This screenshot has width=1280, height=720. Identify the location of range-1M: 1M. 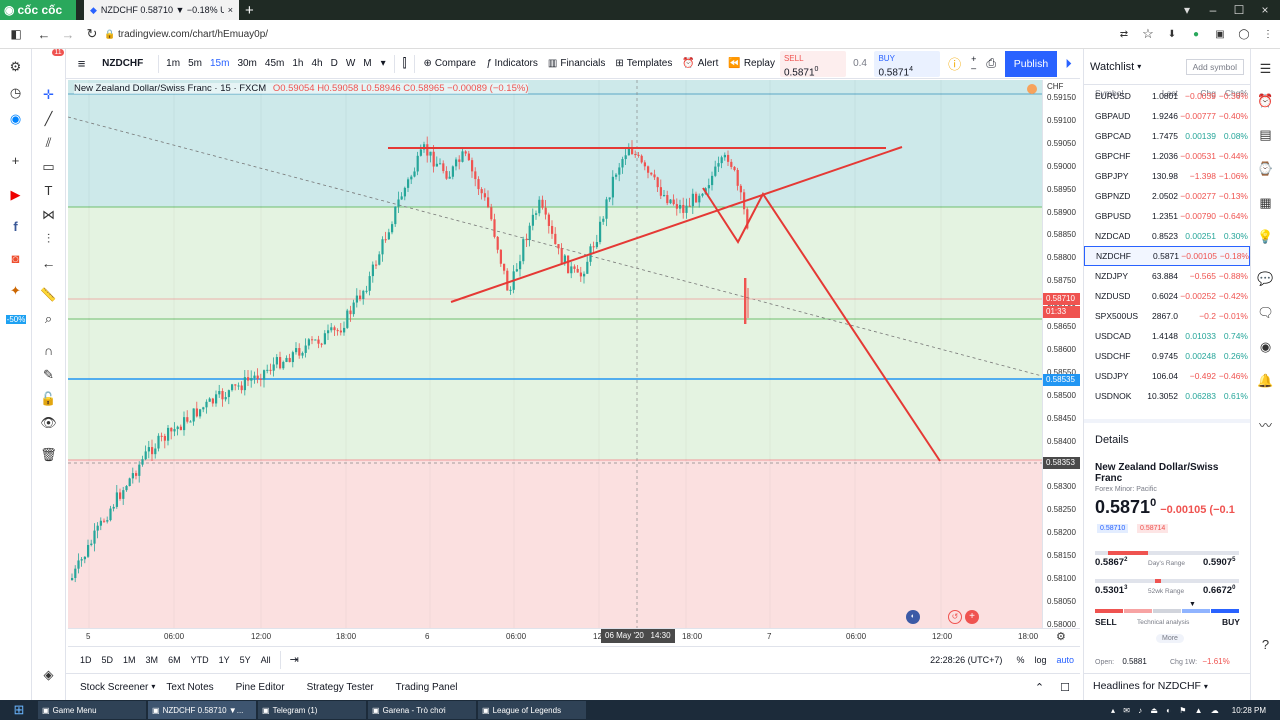
(129, 659).